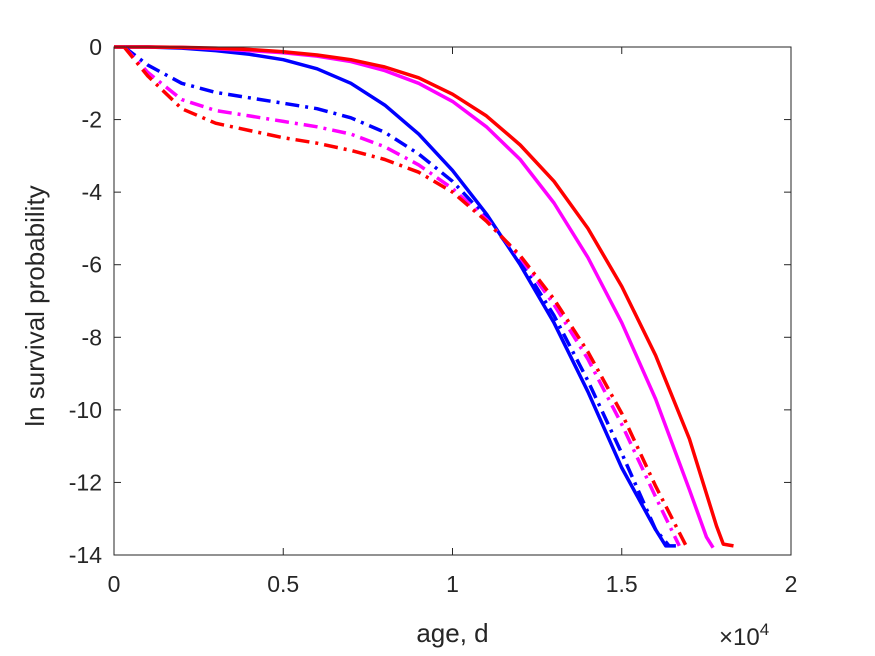  I want to click on y-tick-label: -4, so click(92, 192).